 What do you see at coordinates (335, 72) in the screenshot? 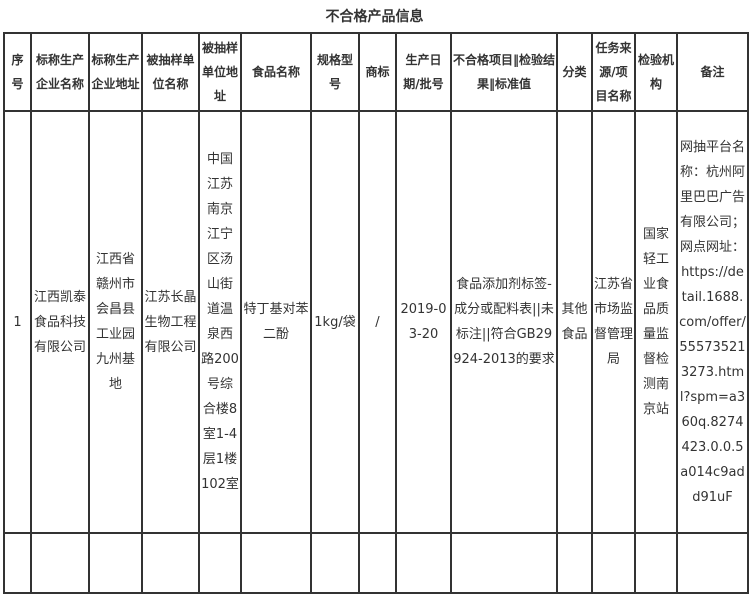
I see `column-header-7: 规格型号` at bounding box center [335, 72].